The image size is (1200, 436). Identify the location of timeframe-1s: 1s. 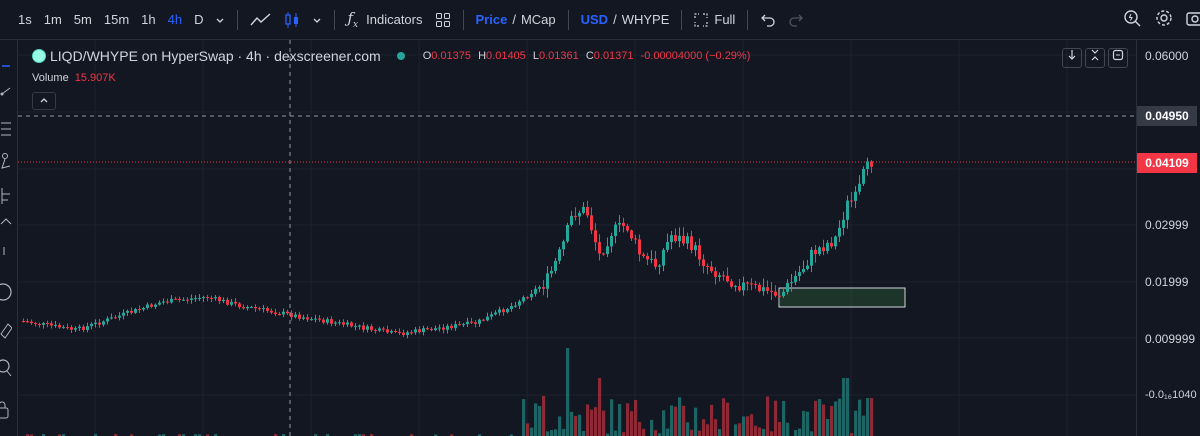
(25, 19).